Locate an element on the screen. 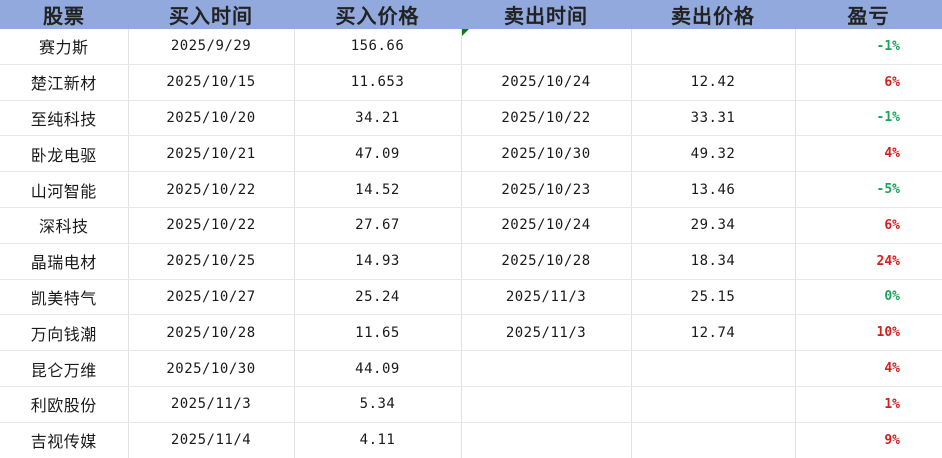  cell-buy-time: 2025/10/21 is located at coordinates (211, 154).